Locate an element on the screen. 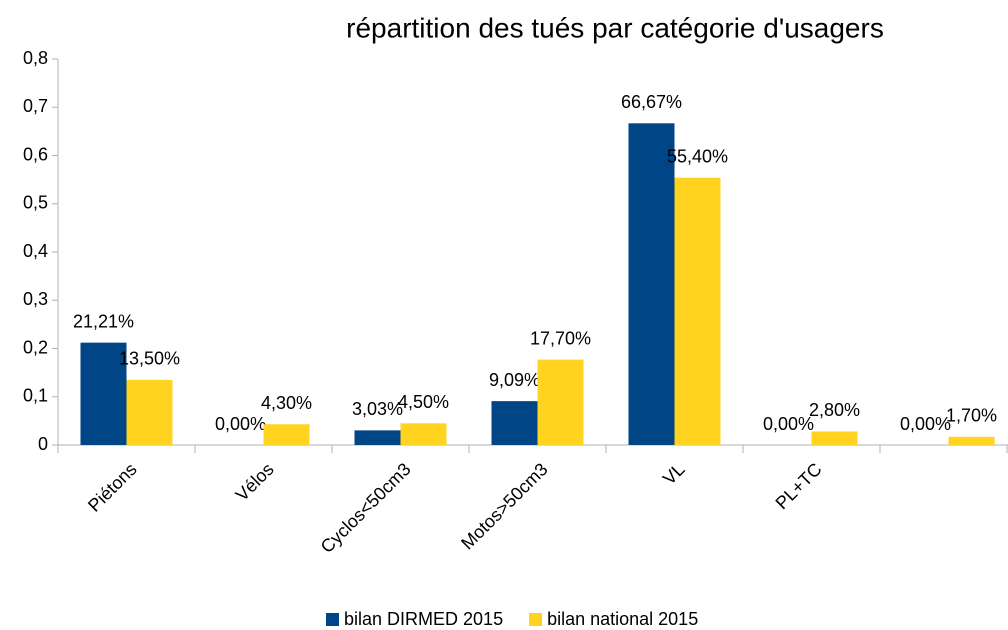  value-label: 21,21% is located at coordinates (103, 321).